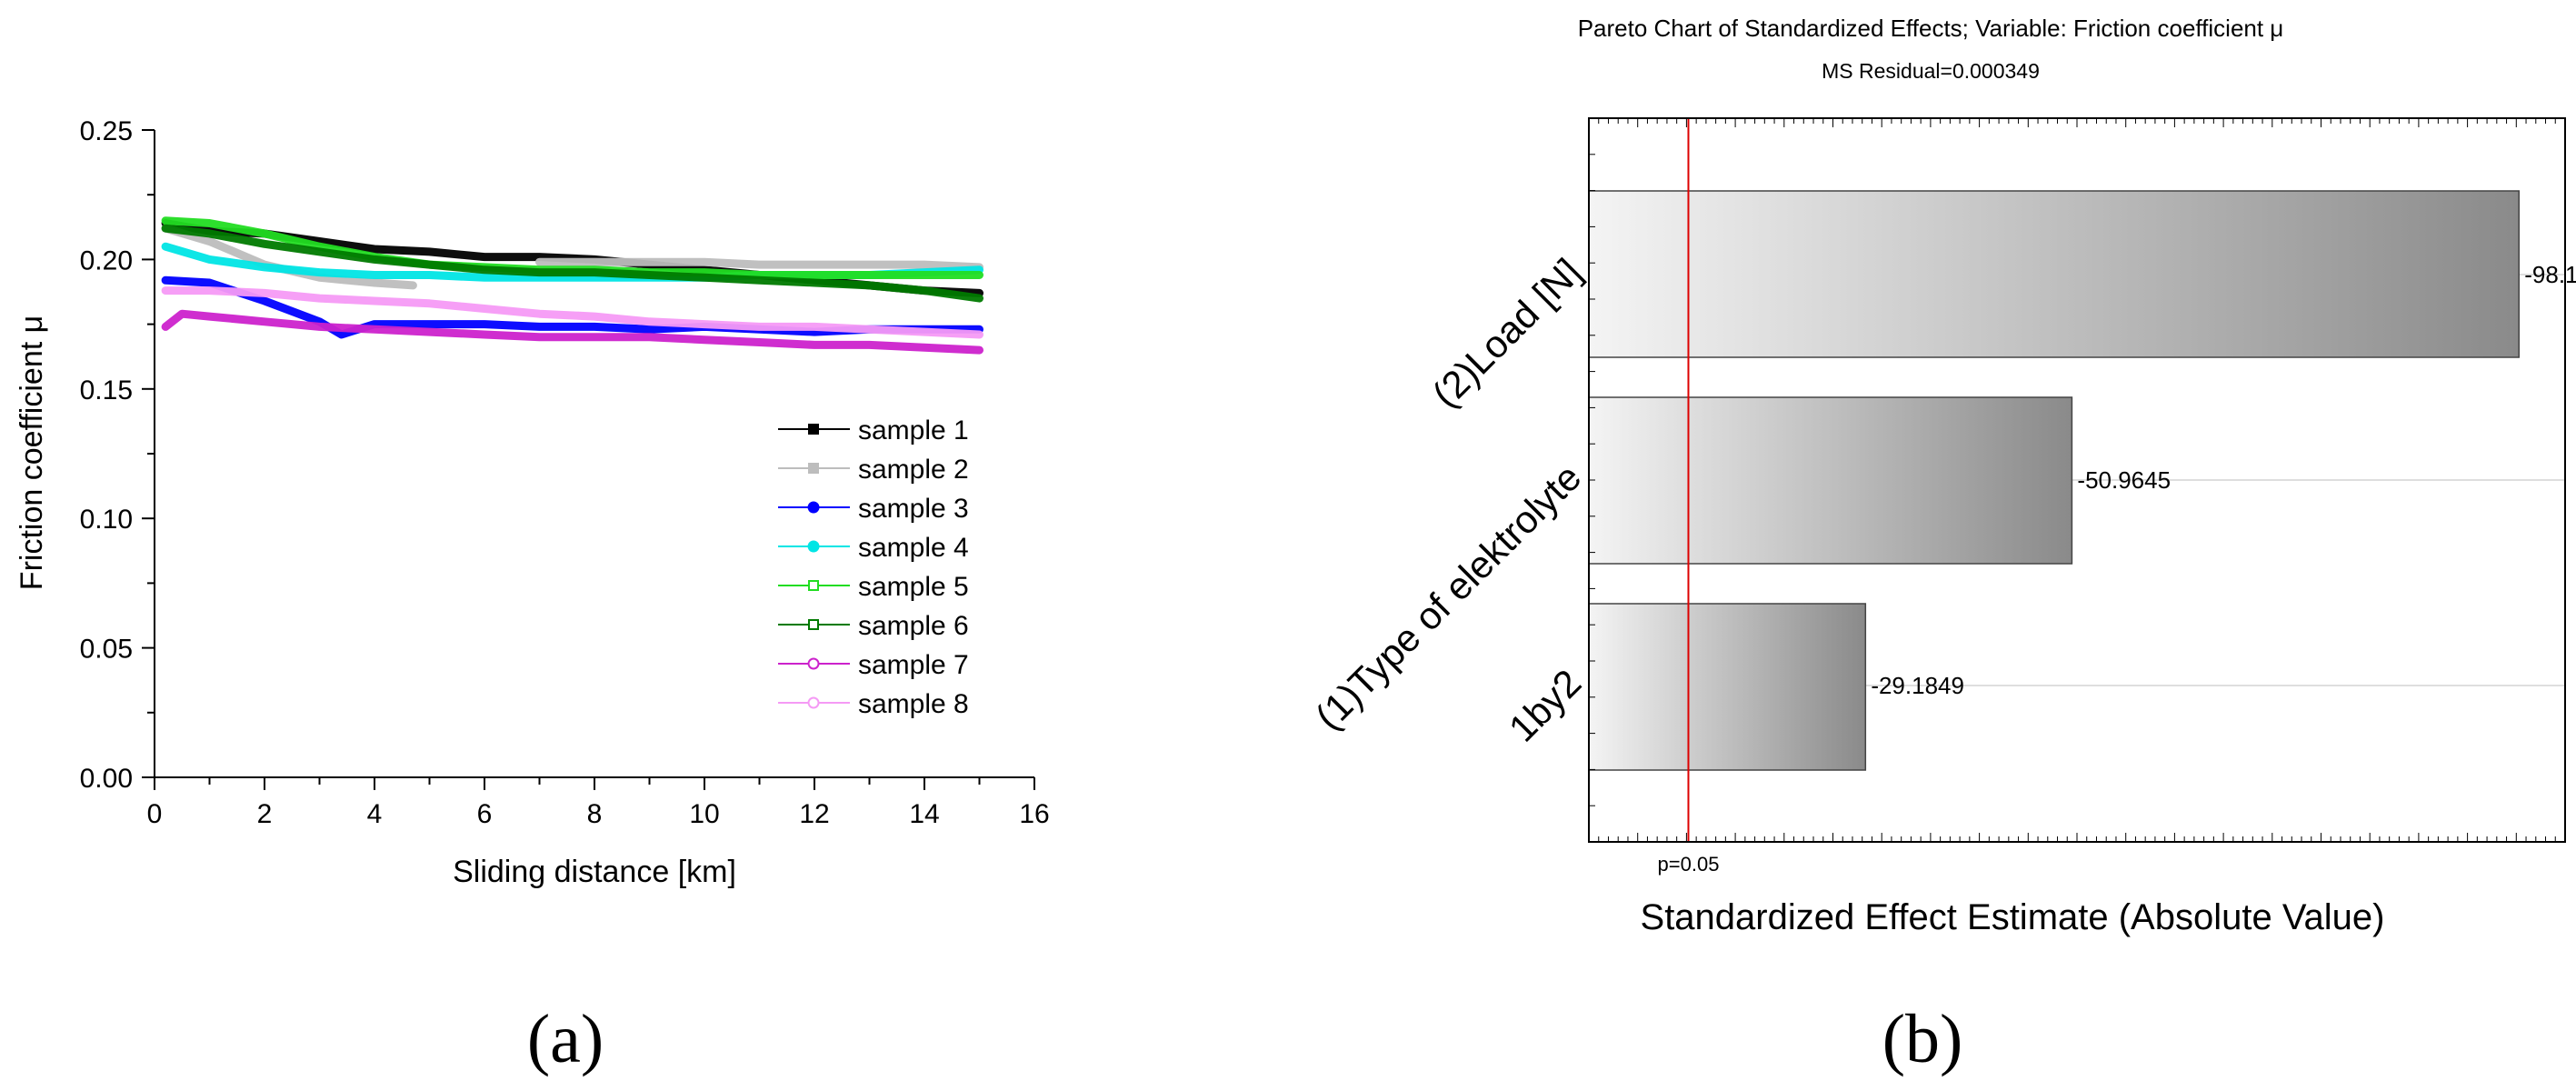  I want to click on legend-item-6: sample 6, so click(873, 626).